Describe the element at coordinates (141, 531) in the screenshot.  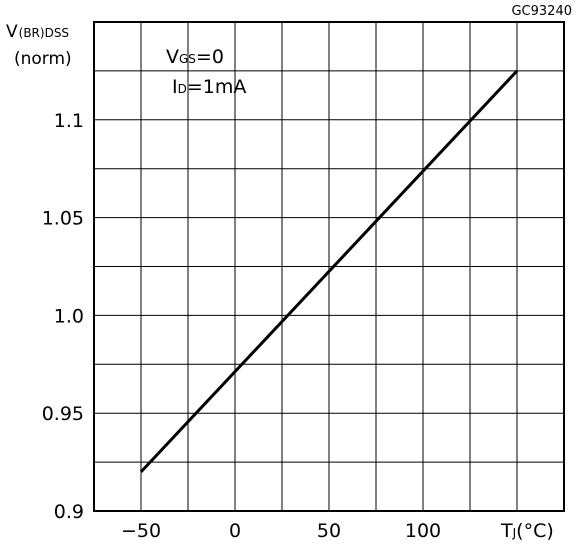
I see `x-tick-label: −50` at that location.